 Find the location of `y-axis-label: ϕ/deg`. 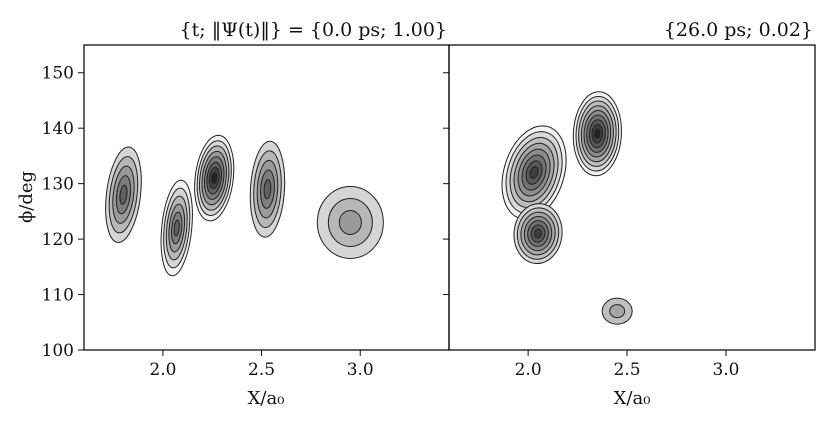

y-axis-label: ϕ/deg is located at coordinates (26, 197).